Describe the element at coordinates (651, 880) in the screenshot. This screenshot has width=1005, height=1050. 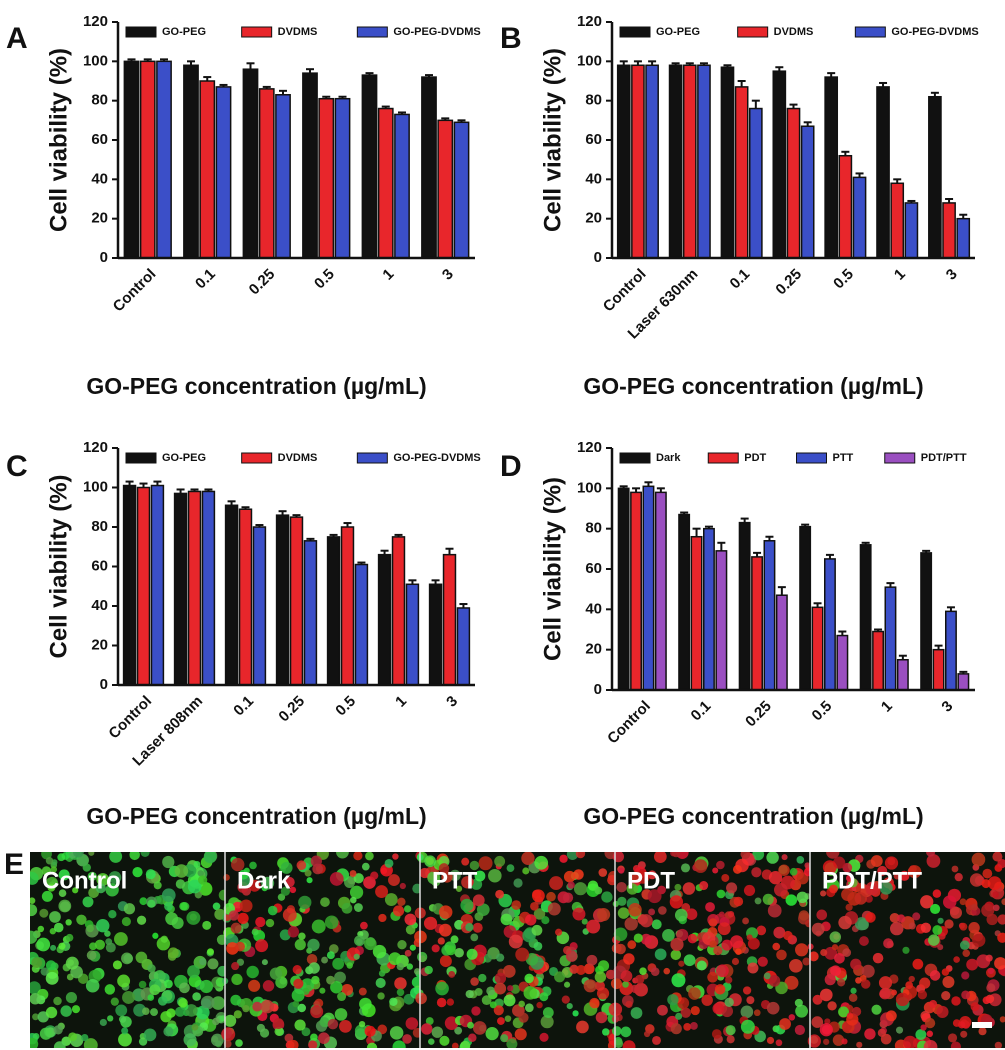
I see `micrograph-label: PDT` at that location.